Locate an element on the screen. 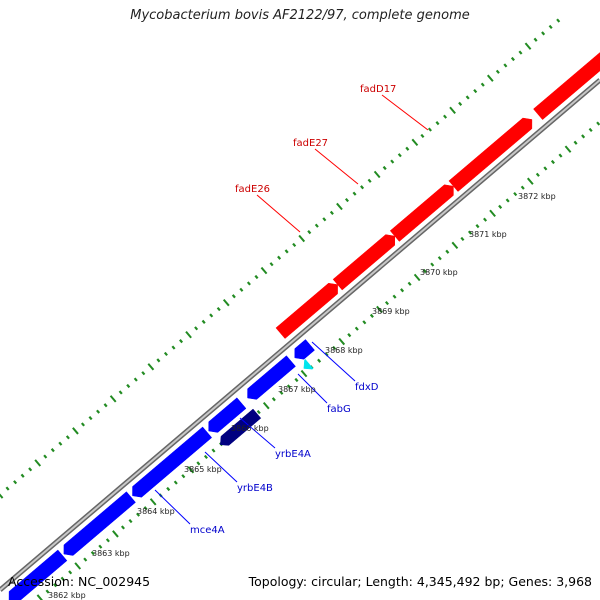 The height and width of the screenshot is (600, 600). gene-label-fadE26: fadE26 is located at coordinates (252, 189).